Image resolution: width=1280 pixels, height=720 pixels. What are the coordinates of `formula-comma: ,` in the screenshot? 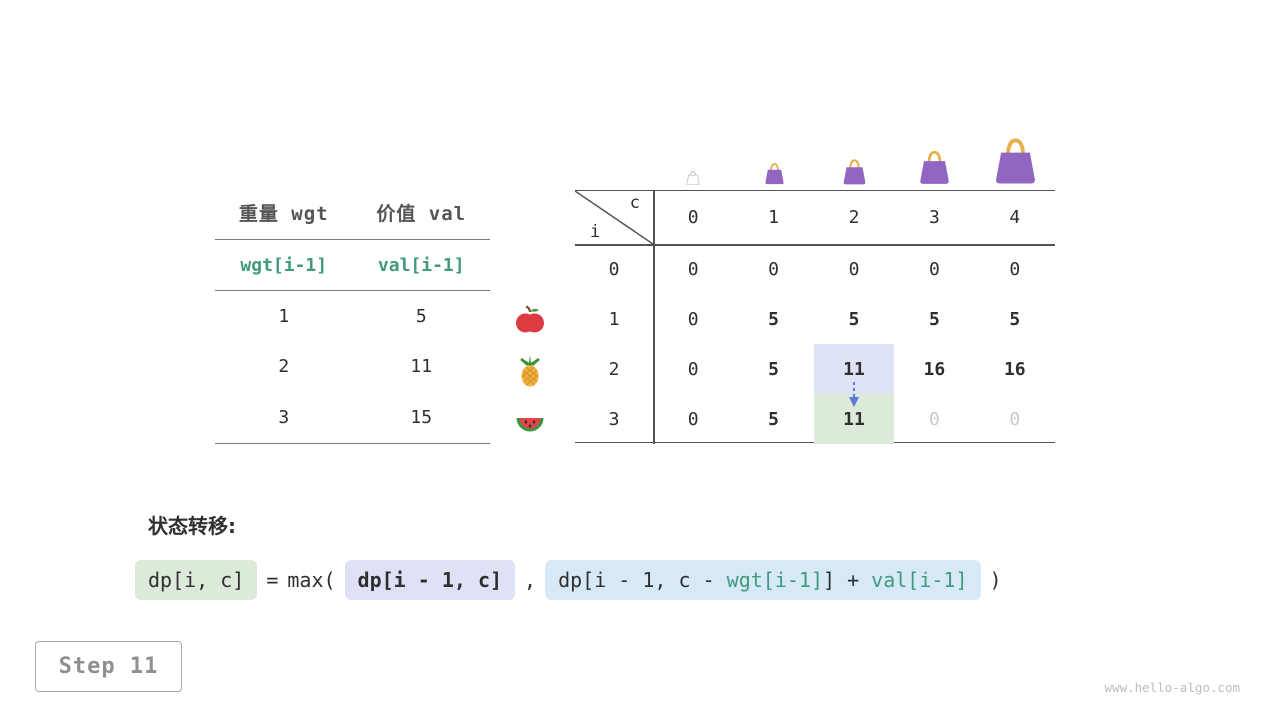 It's located at (530, 580).